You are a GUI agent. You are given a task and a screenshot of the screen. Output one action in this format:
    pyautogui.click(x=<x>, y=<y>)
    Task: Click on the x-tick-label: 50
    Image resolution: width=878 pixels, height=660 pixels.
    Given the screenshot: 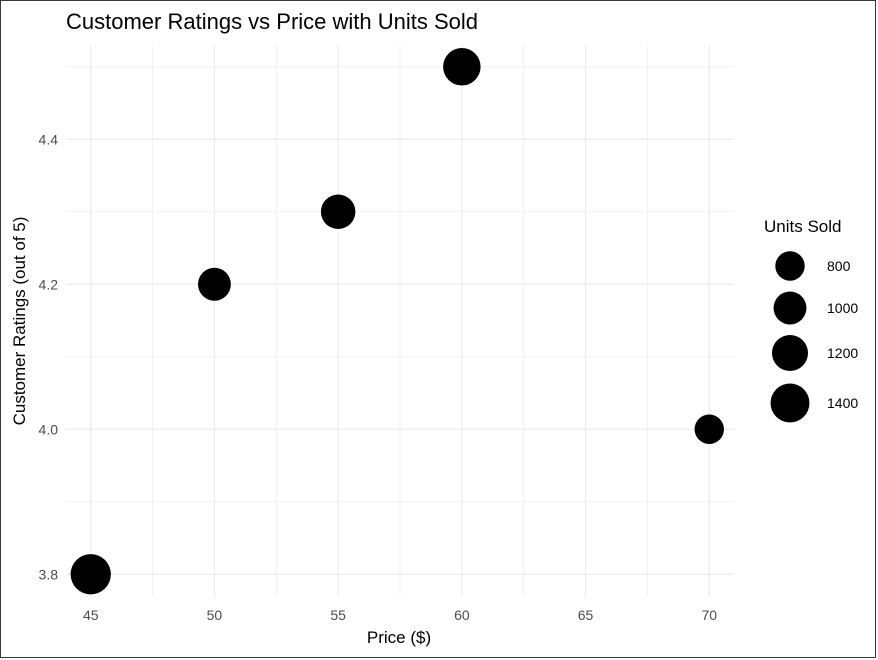 What is the action you would take?
    pyautogui.click(x=215, y=615)
    